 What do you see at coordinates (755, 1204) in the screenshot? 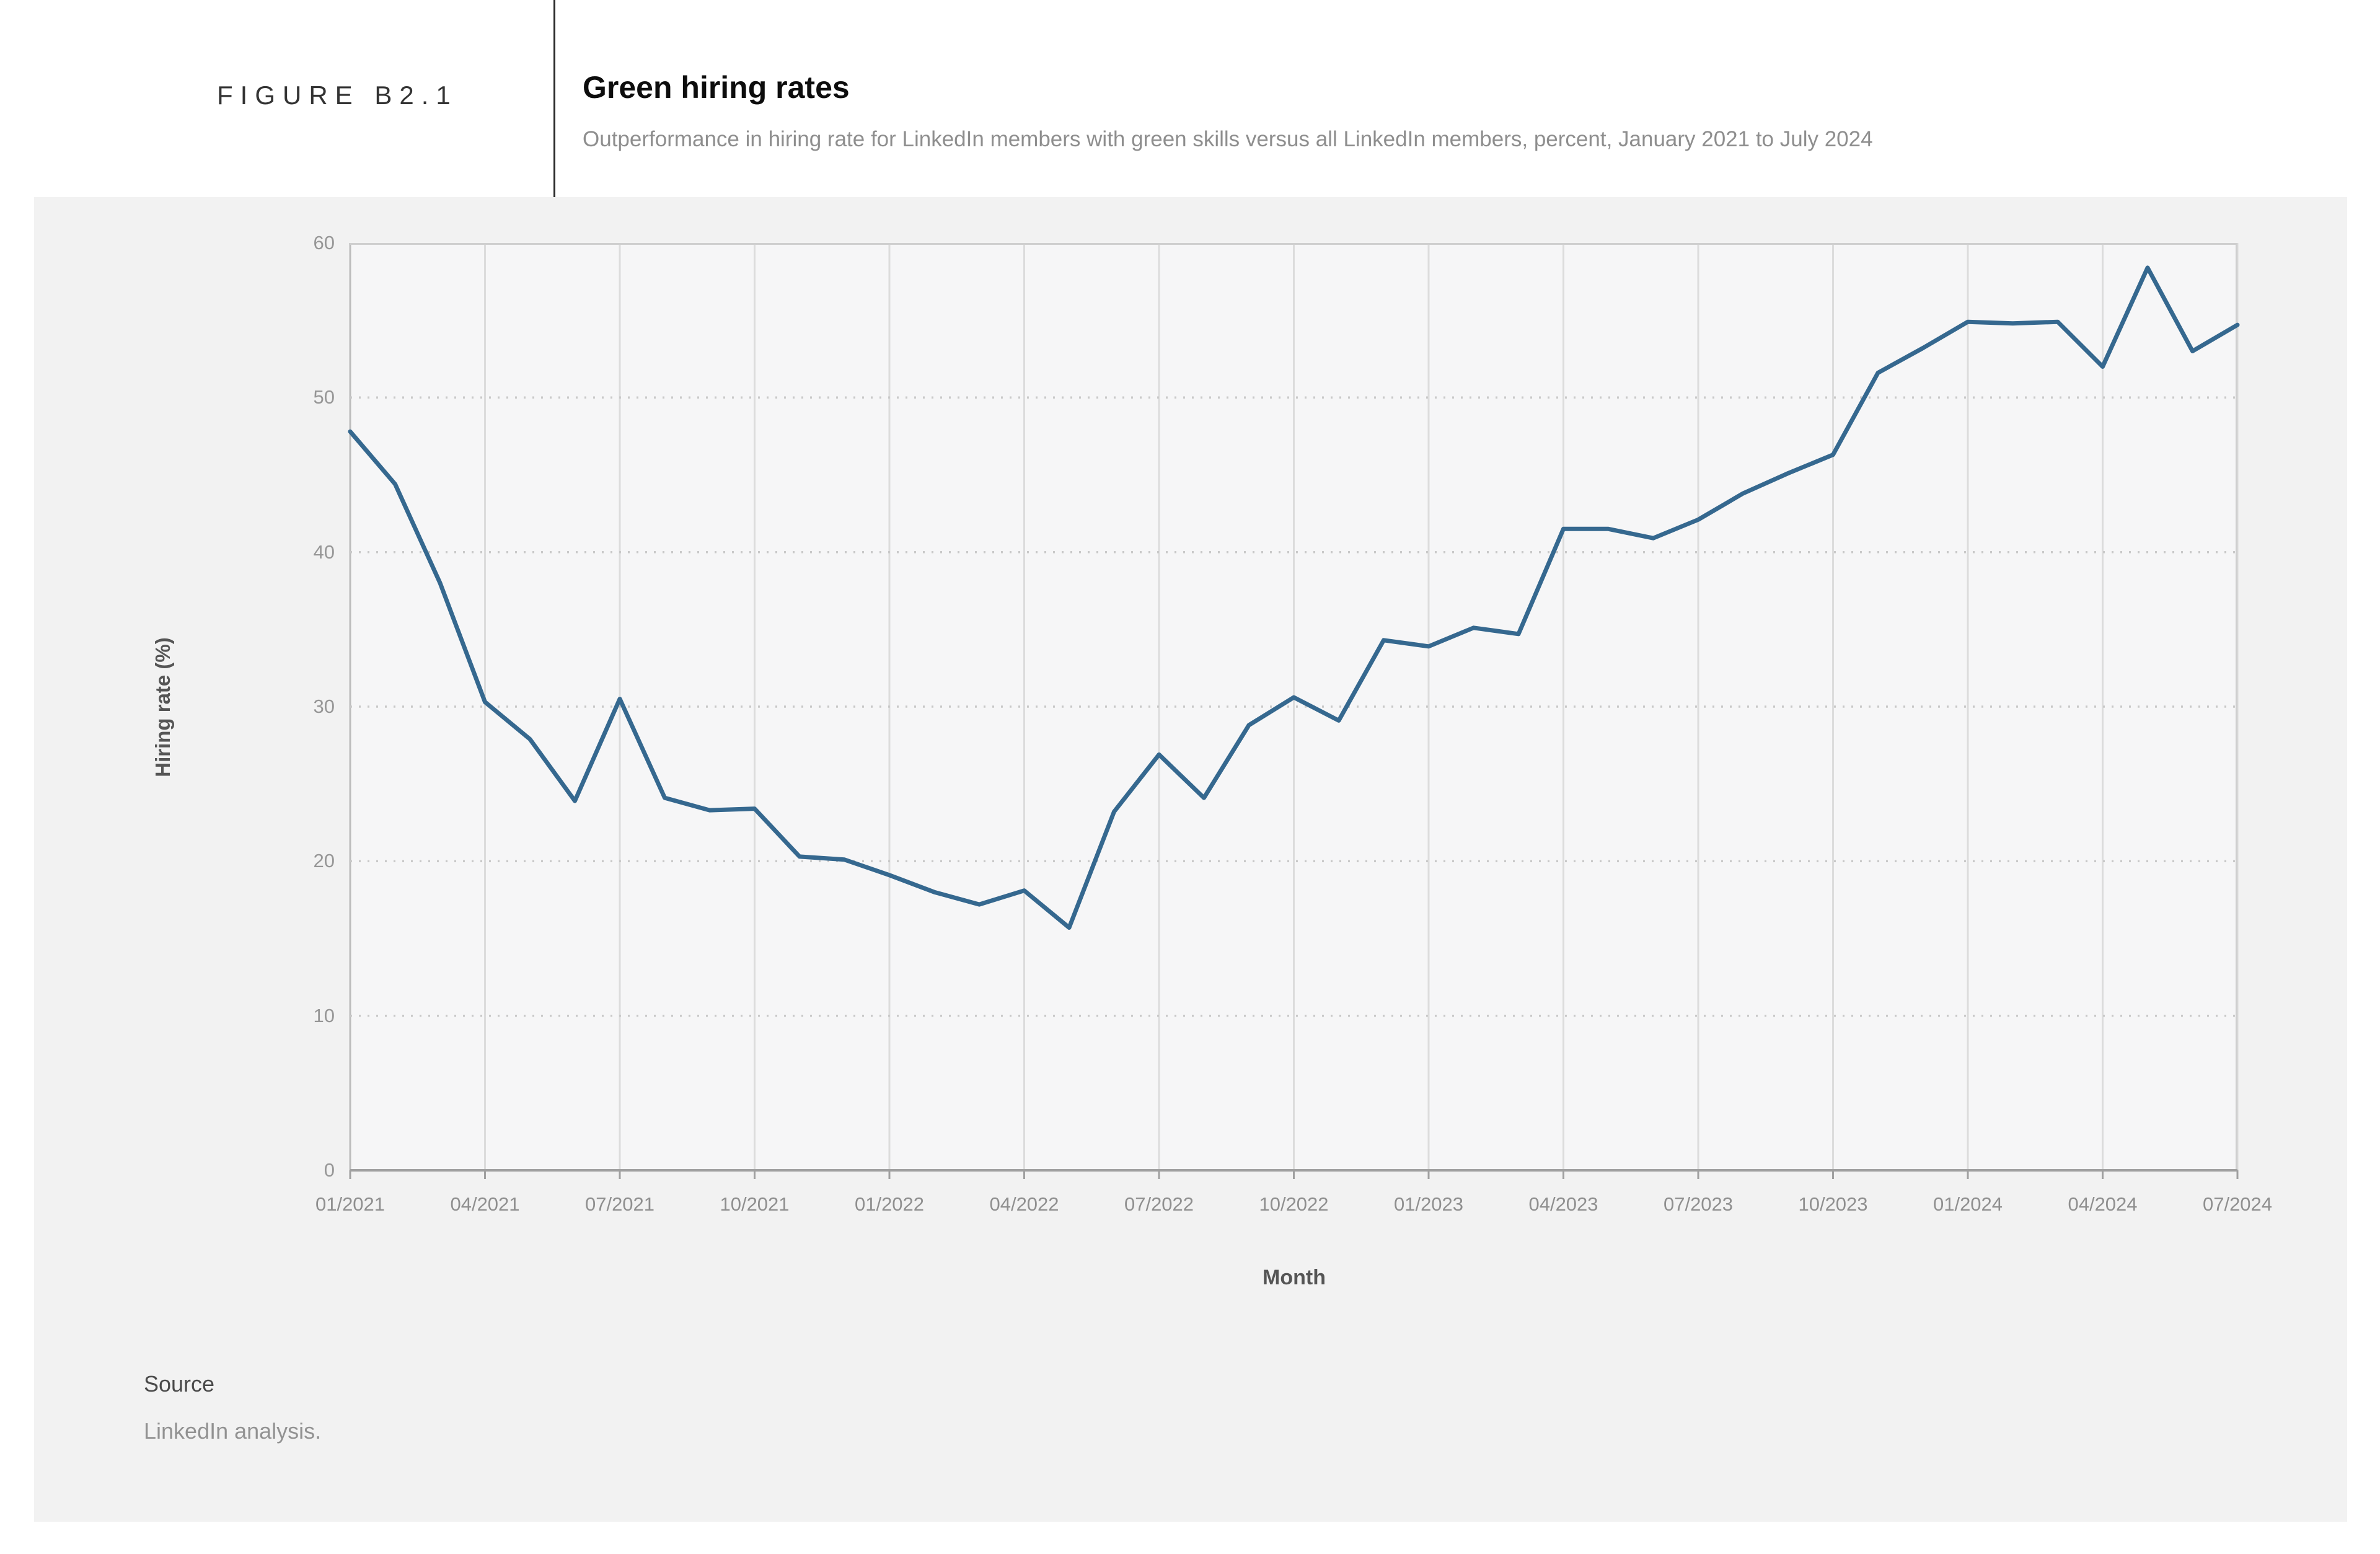
I see `x-tick-label: 10/2021` at bounding box center [755, 1204].